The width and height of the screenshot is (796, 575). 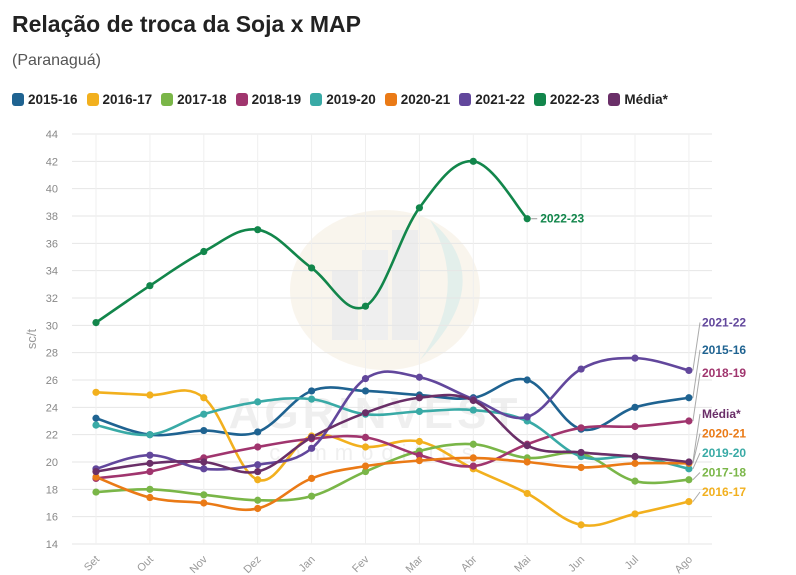 I want to click on legend-item-2021-22: 2021-22, so click(x=492, y=99).